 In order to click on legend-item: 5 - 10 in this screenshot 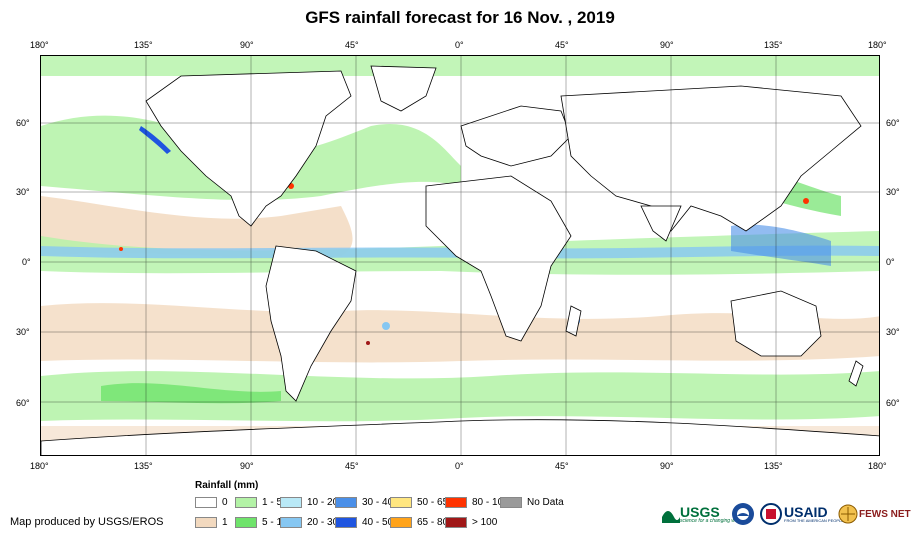, I will do `click(261, 522)`.